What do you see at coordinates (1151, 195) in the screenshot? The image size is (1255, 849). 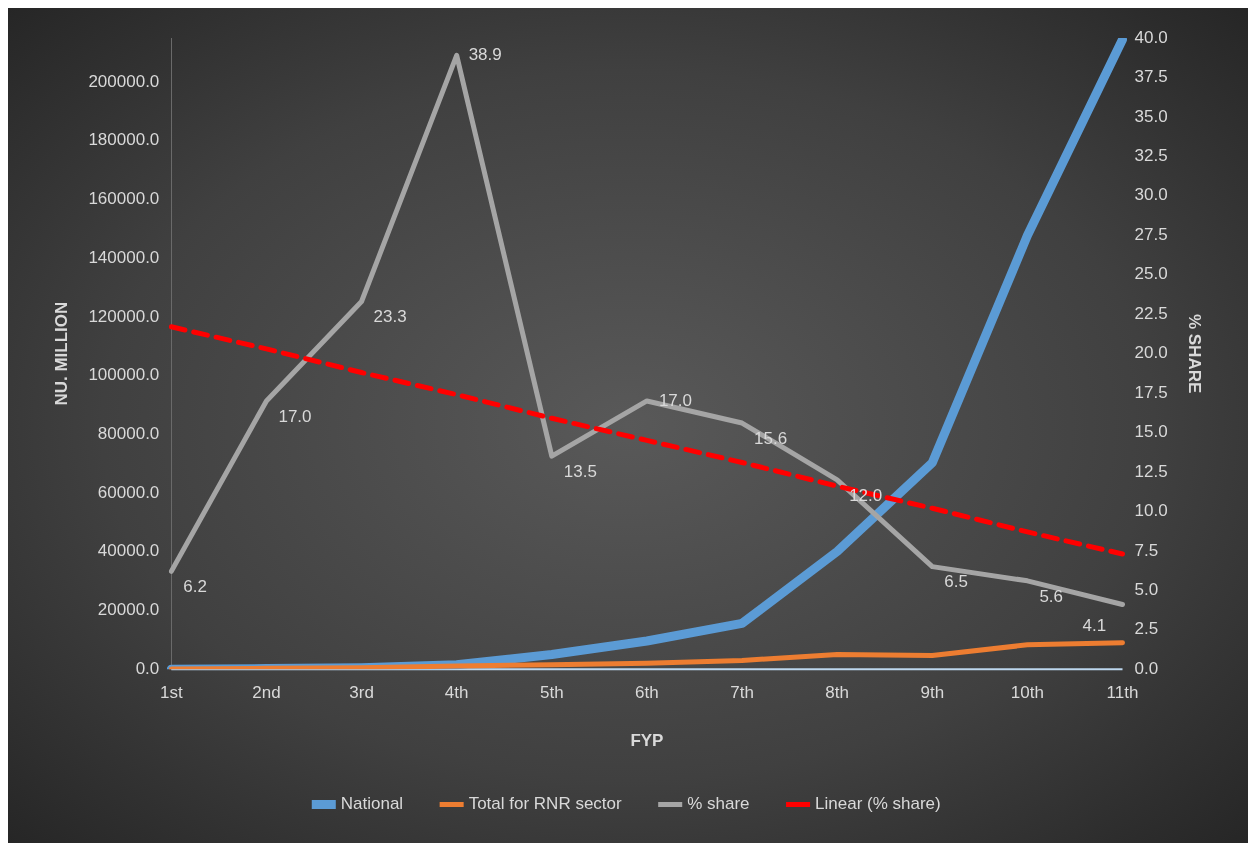 I see `y2-tick-label: 30.0` at bounding box center [1151, 195].